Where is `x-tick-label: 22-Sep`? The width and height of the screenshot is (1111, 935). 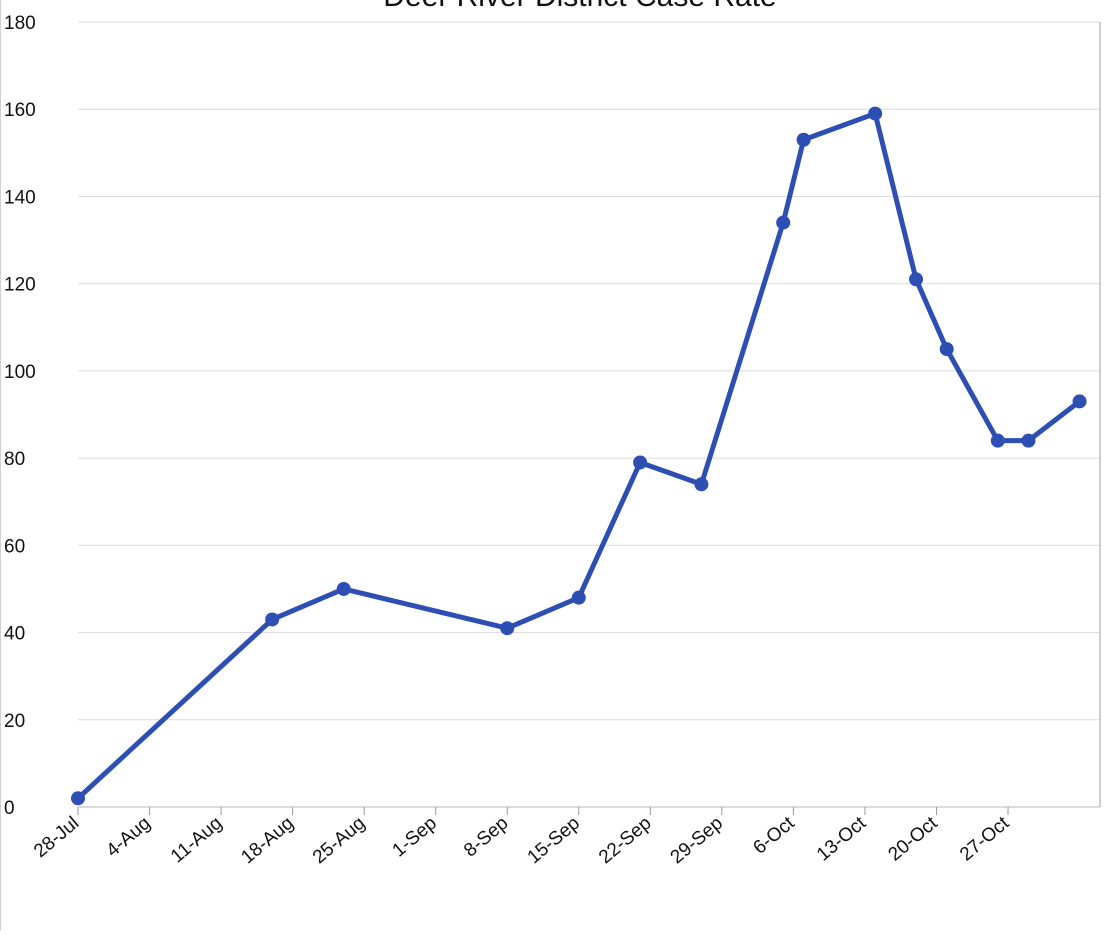
x-tick-label: 22-Sep is located at coordinates (625, 840).